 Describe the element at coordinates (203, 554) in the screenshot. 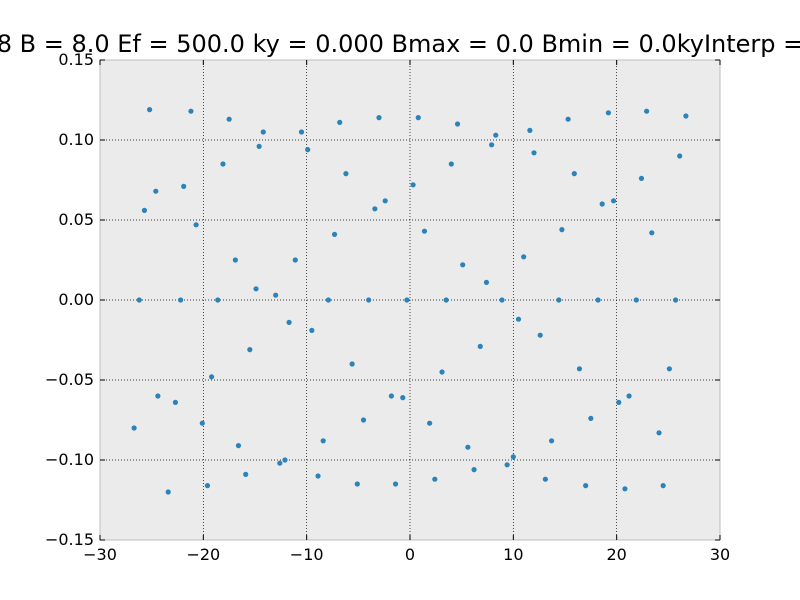

I see `x-tick-label: −20` at that location.